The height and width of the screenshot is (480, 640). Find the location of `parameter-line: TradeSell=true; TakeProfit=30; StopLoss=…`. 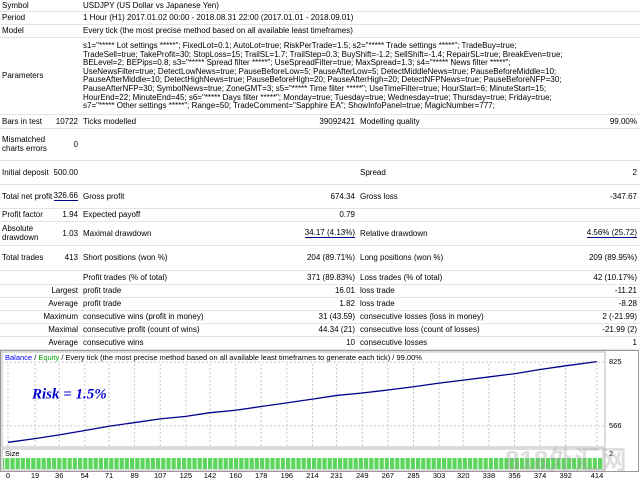

parameter-line: TradeSell=true; TakeProfit=30; StopLoss=… is located at coordinates (323, 54).